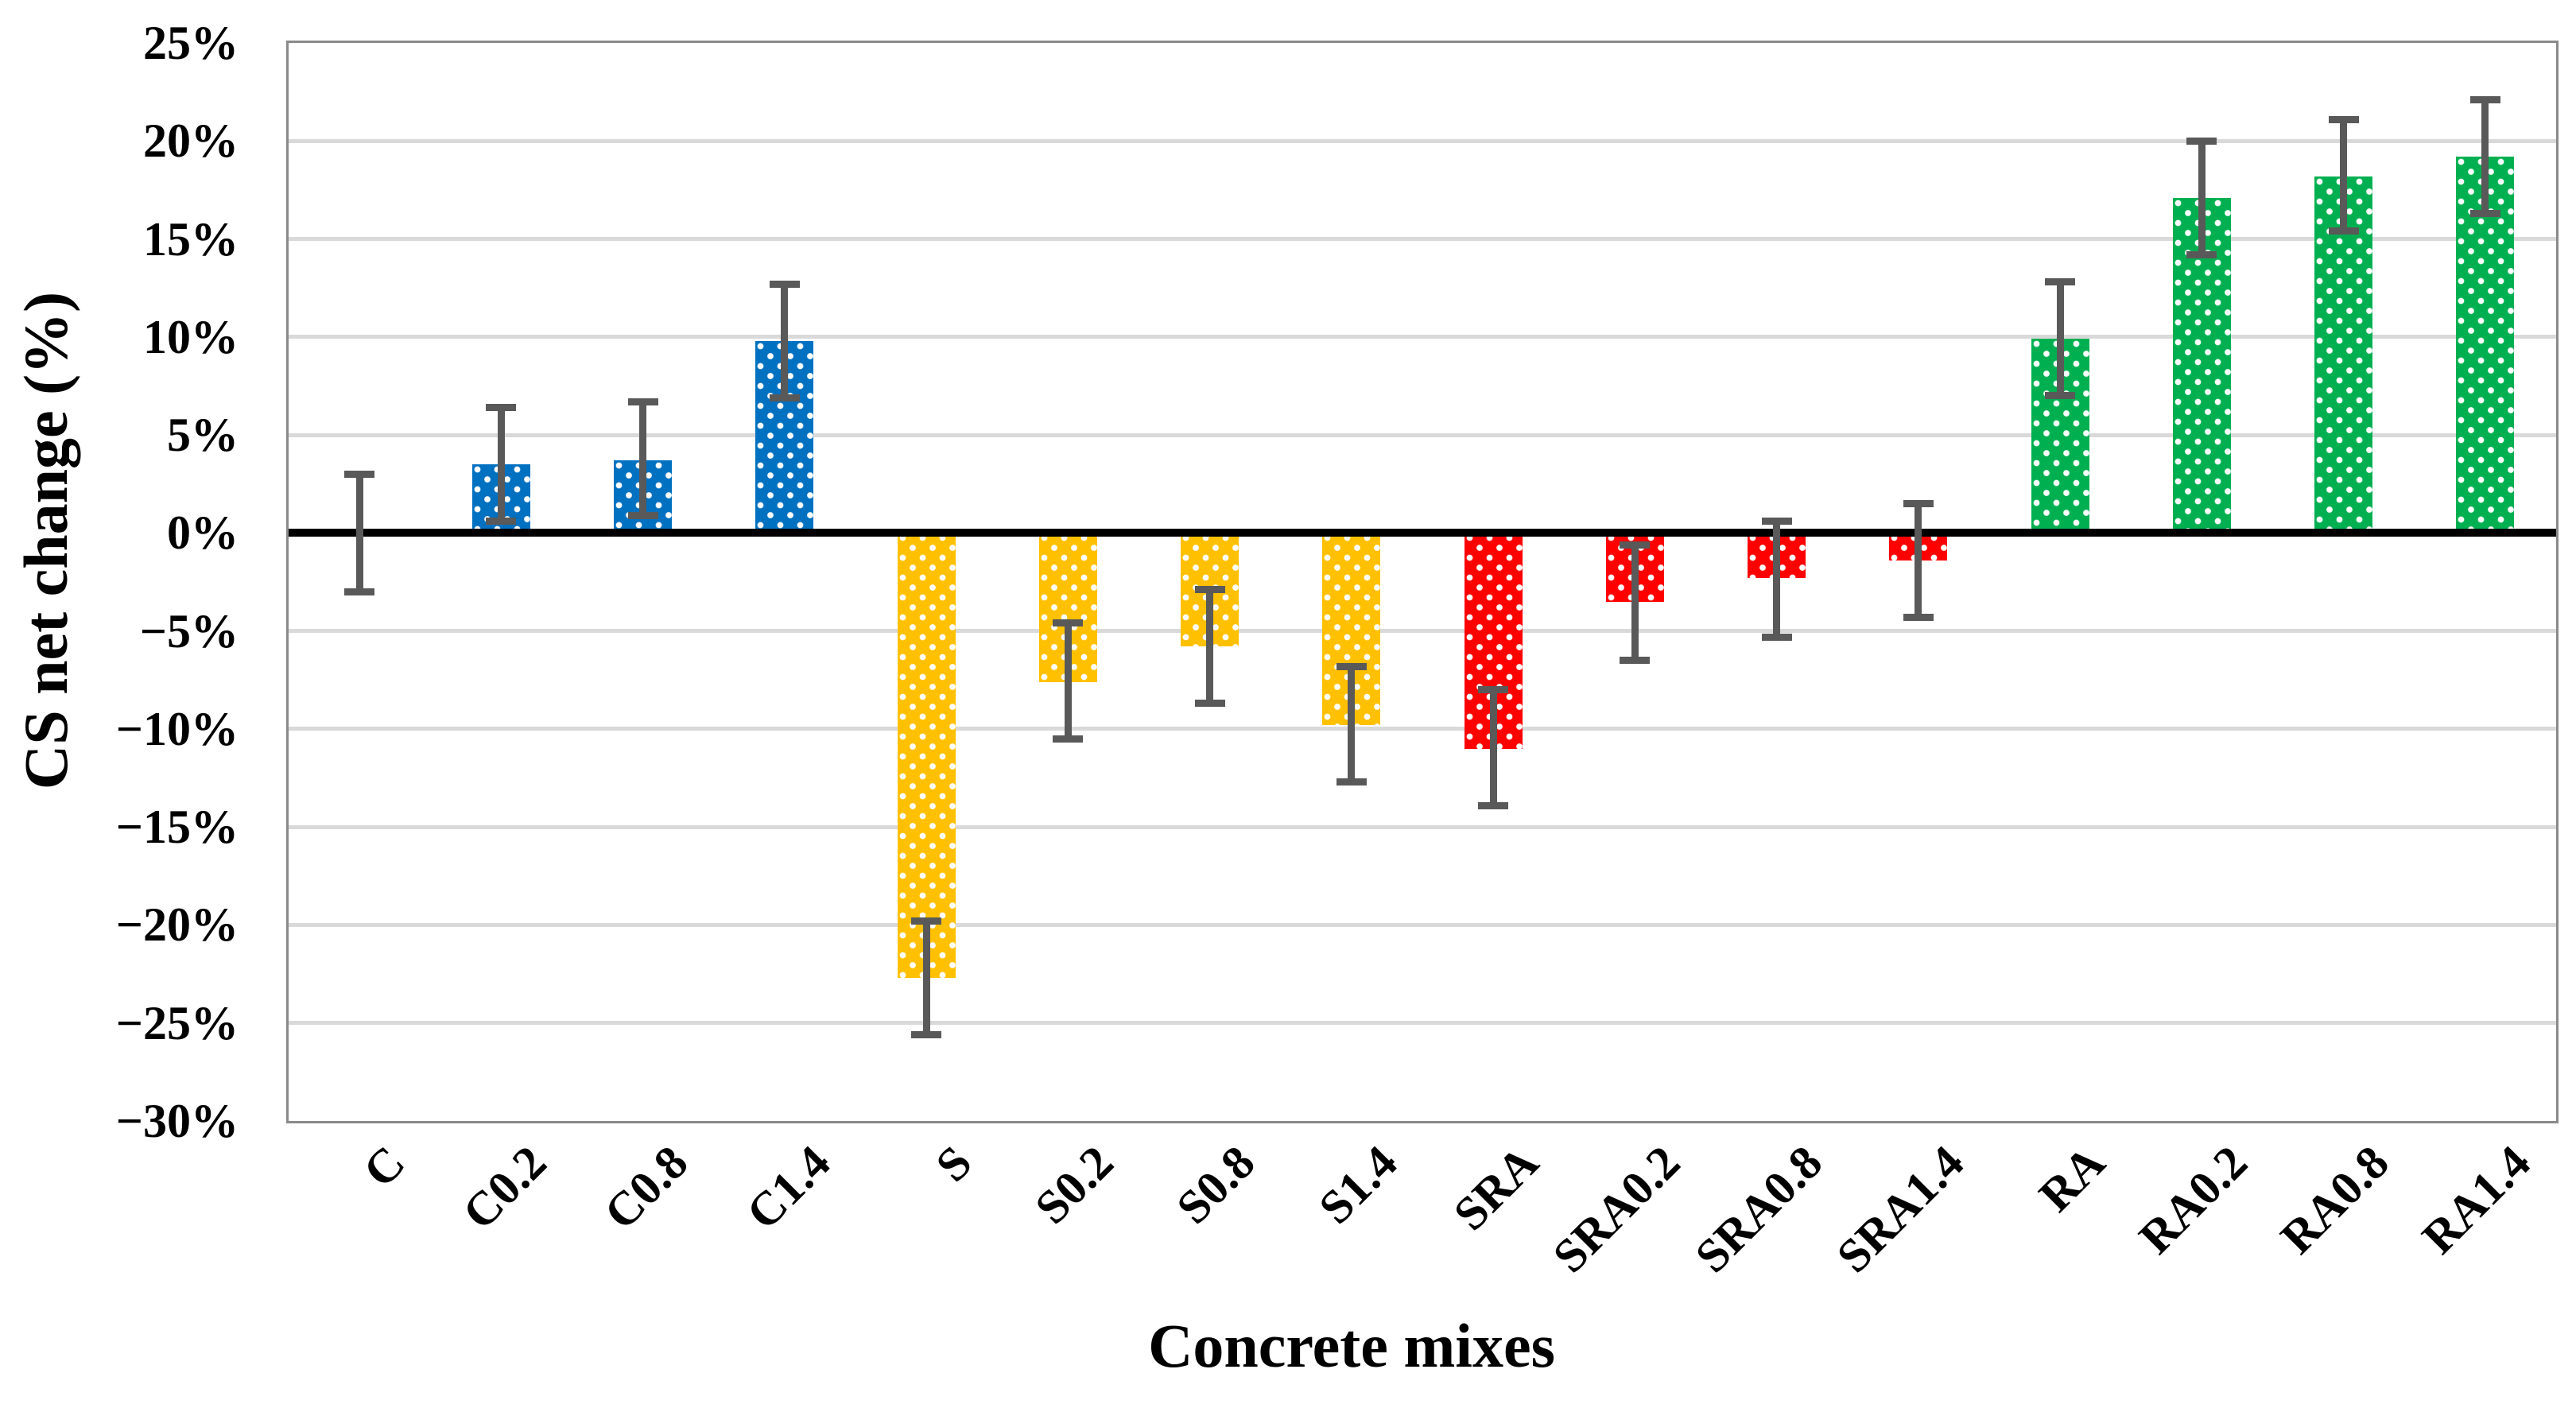  I want to click on y-tick-label: 10%, so click(191, 336).